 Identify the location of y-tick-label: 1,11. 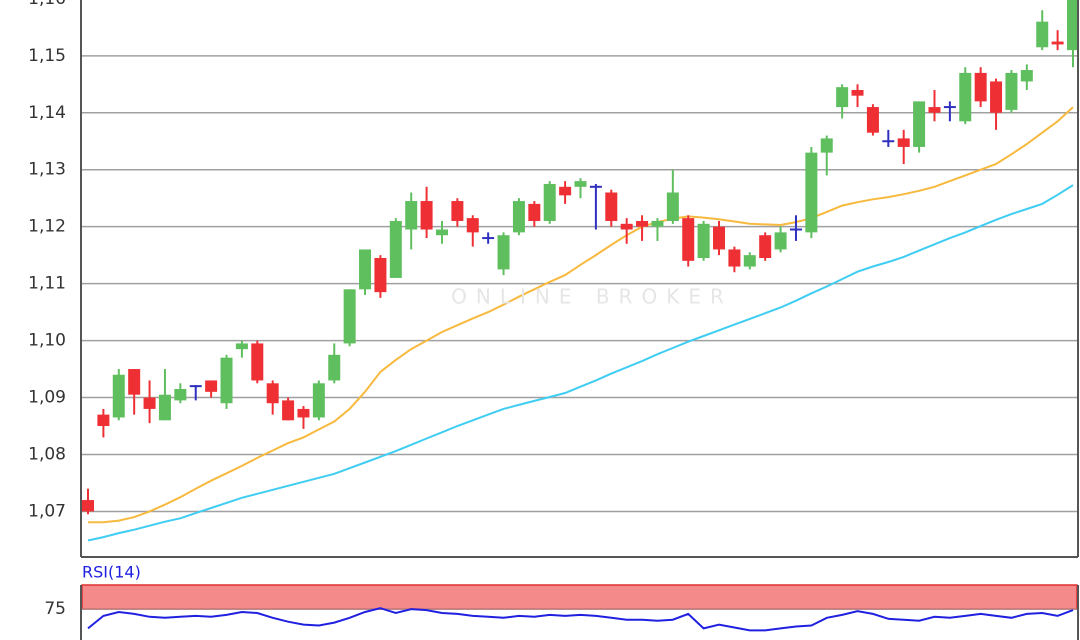
(47, 284).